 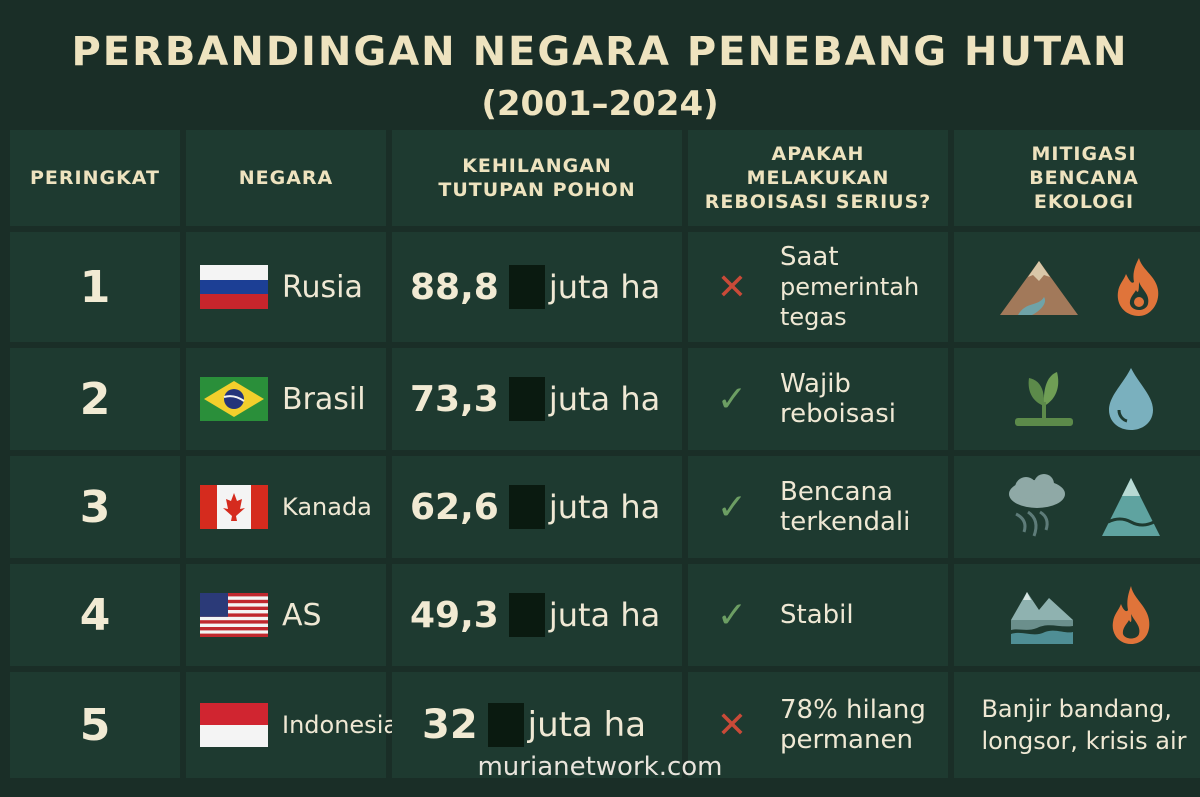 I want to click on water-pyramid-icon, so click(x=1131, y=507).